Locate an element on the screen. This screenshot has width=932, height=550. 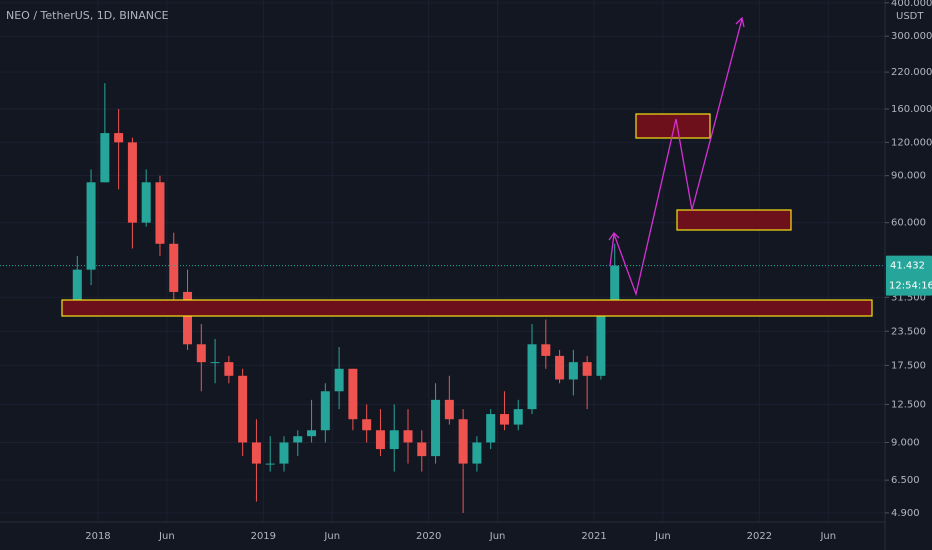
y-tick-label: 6.500 is located at coordinates (905, 480).